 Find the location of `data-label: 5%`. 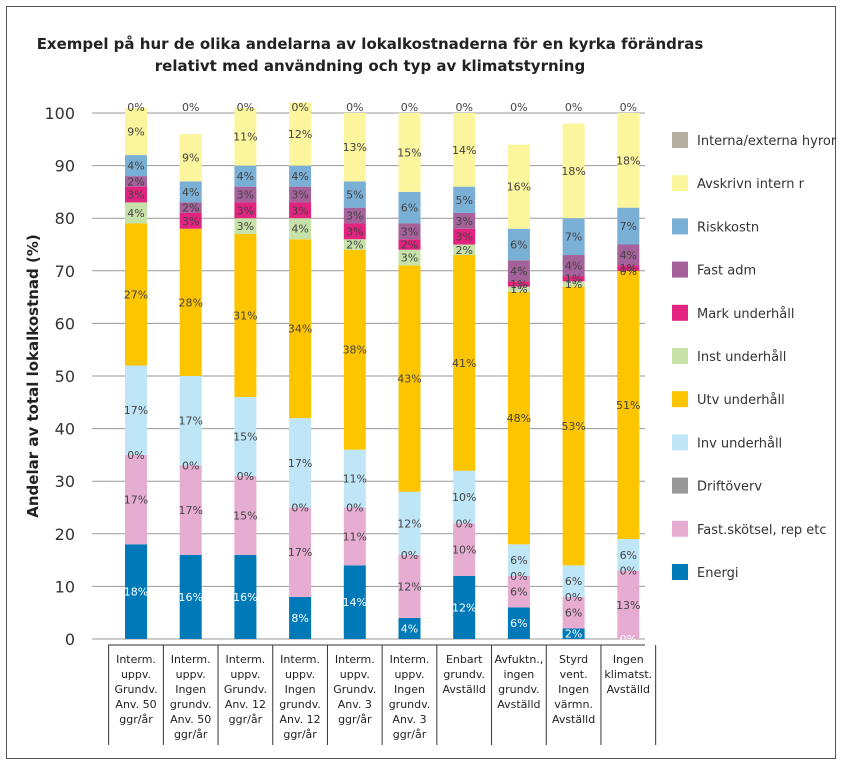

data-label: 5% is located at coordinates (463, 200).